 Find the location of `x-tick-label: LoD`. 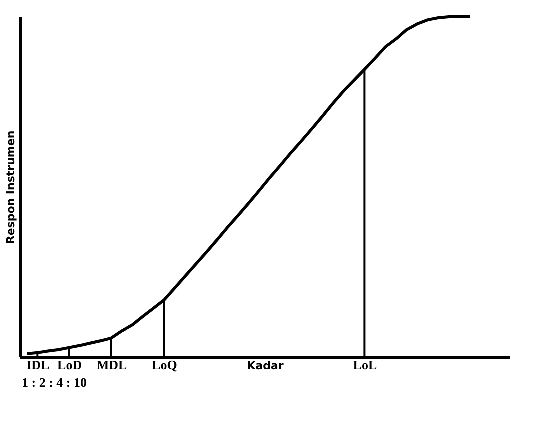

x-tick-label: LoD is located at coordinates (70, 365).